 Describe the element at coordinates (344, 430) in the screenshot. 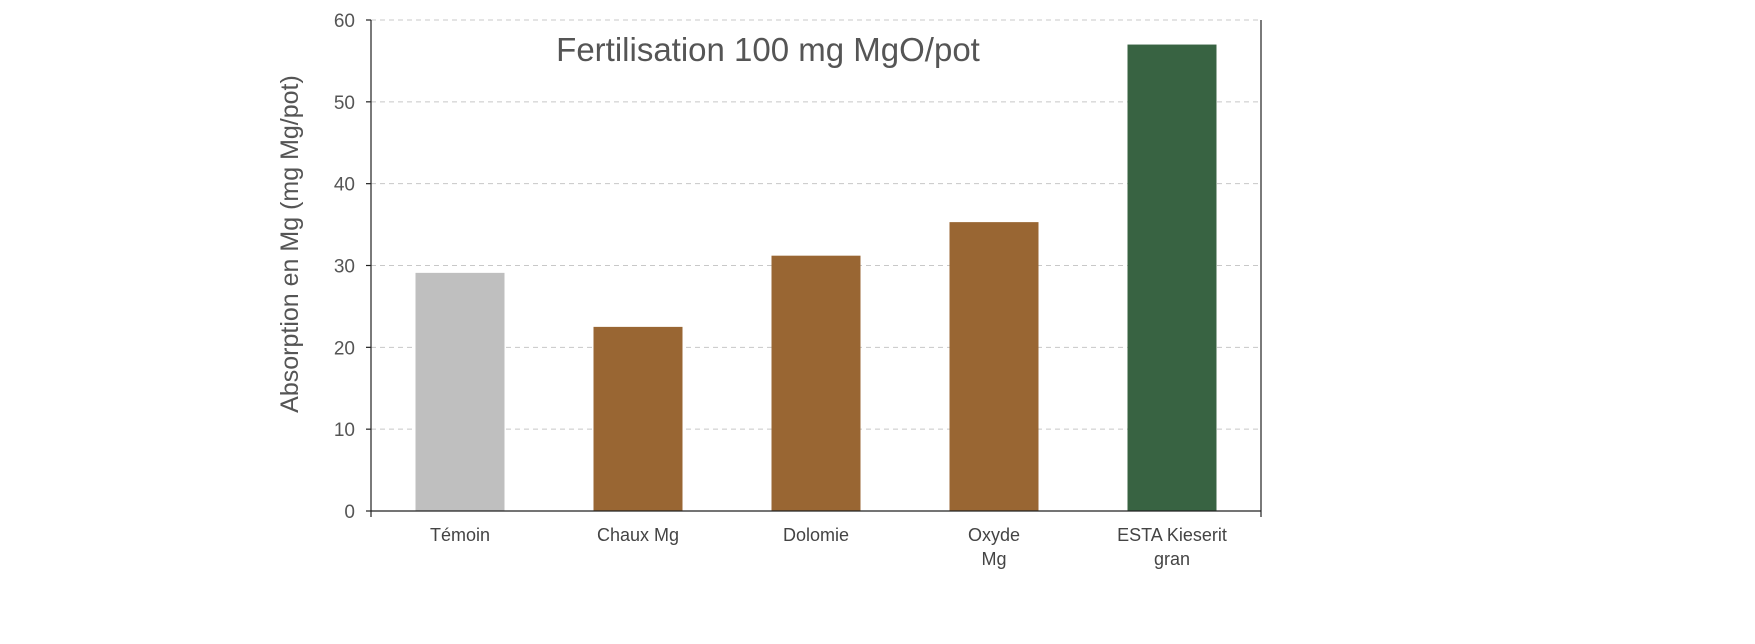

I see `y-tick-label: 10` at that location.